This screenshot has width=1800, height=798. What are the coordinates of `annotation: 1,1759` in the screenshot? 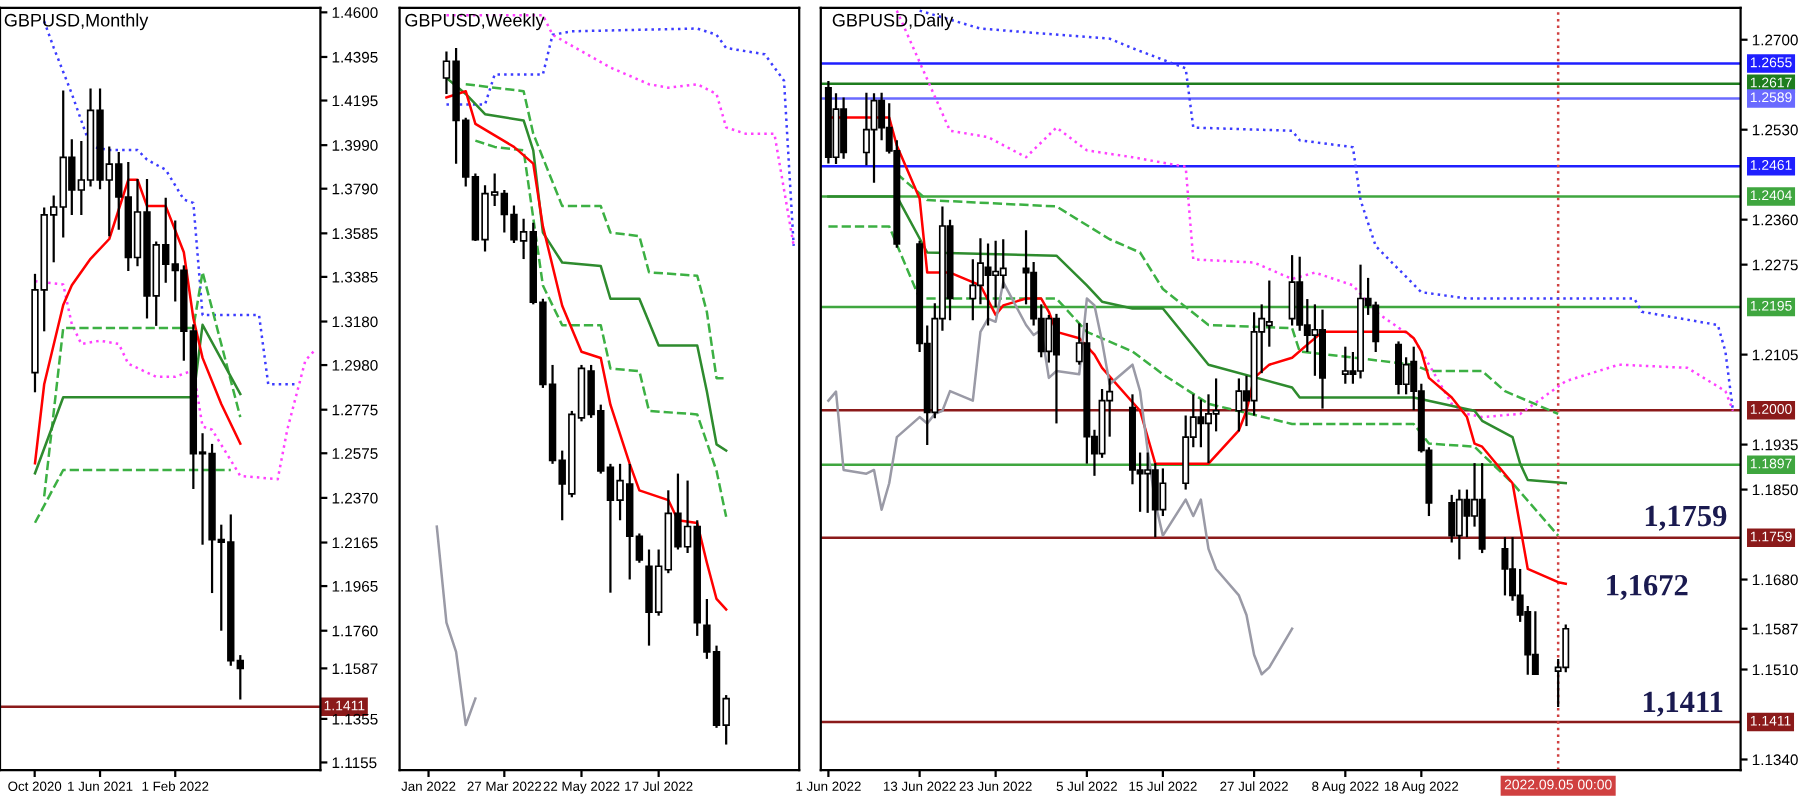 It's located at (1686, 518).